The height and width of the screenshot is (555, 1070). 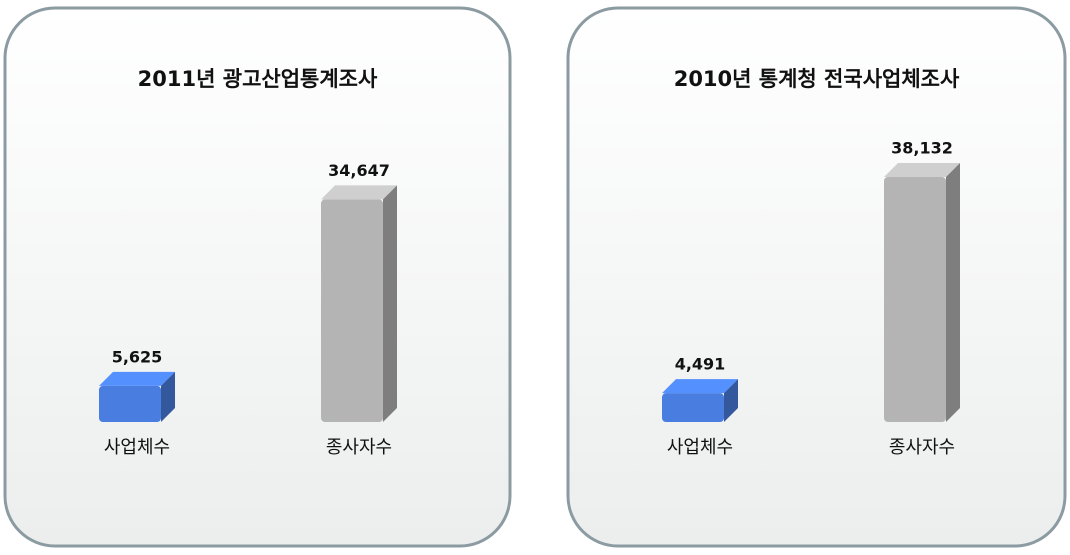 What do you see at coordinates (700, 364) in the screenshot?
I see `value-label: 4,491` at bounding box center [700, 364].